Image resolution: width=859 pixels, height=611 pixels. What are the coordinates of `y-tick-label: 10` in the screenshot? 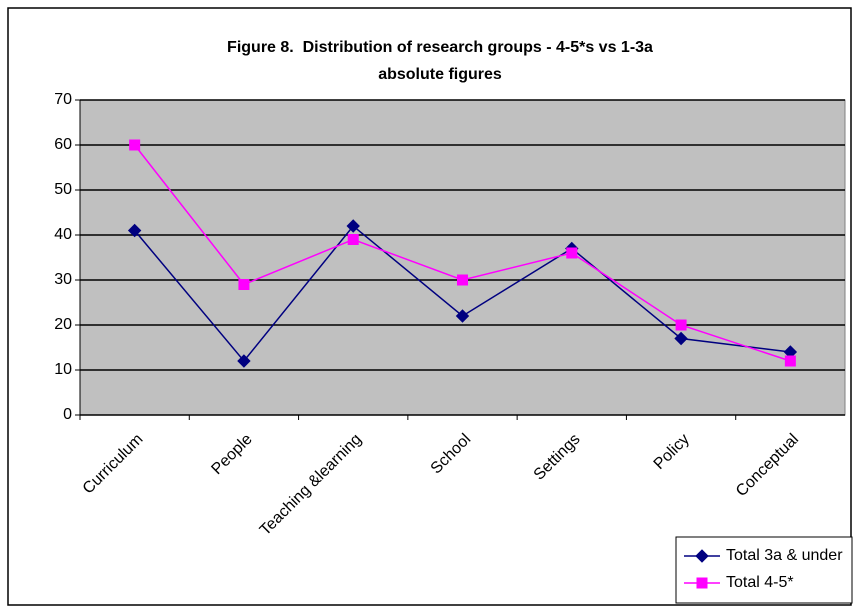 It's located at (63, 369).